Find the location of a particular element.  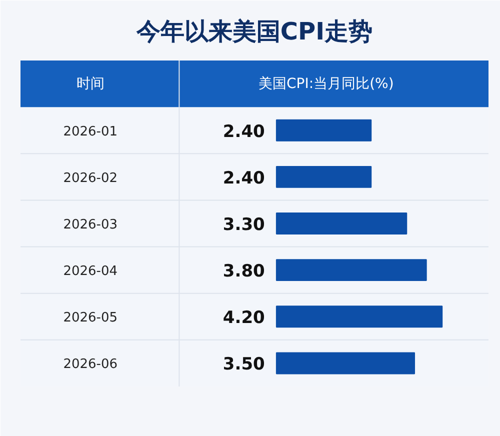

y-tick-label: 2026-06 is located at coordinates (90, 364).